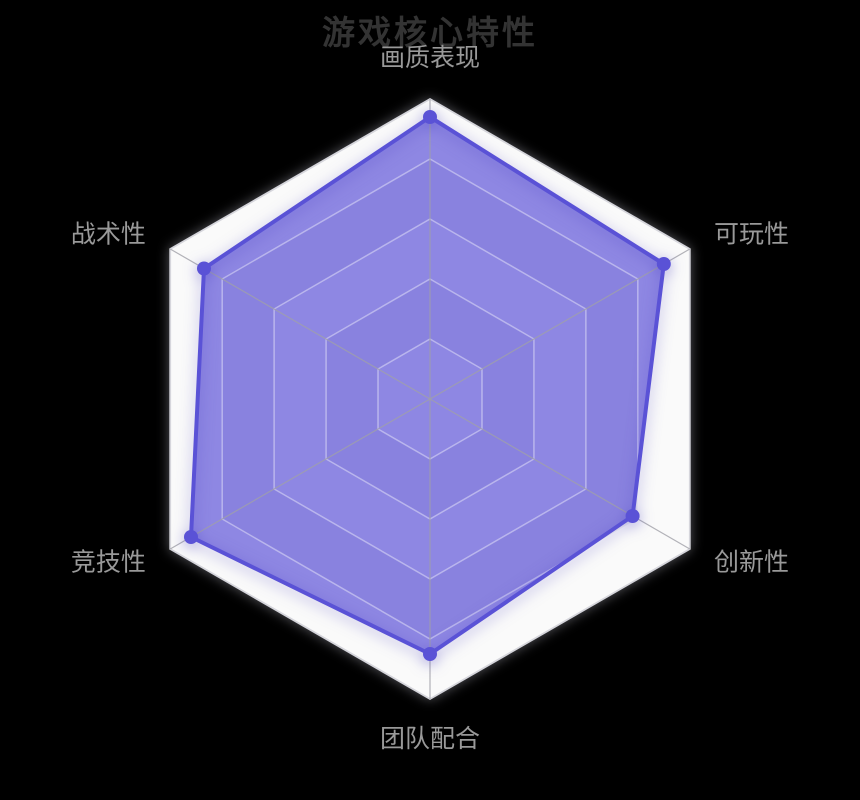 This screenshot has height=800, width=860. Describe the element at coordinates (191, 537) in the screenshot. I see `data-point-竞技性` at that location.